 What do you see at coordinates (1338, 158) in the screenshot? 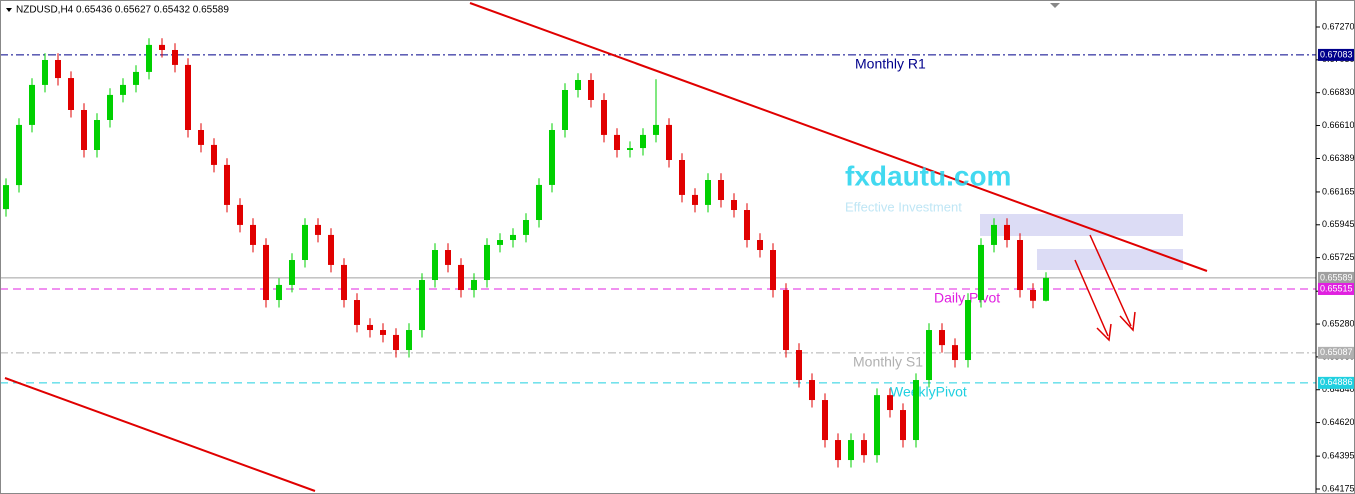
I see `y-tick-label: 0.66389` at bounding box center [1338, 158].